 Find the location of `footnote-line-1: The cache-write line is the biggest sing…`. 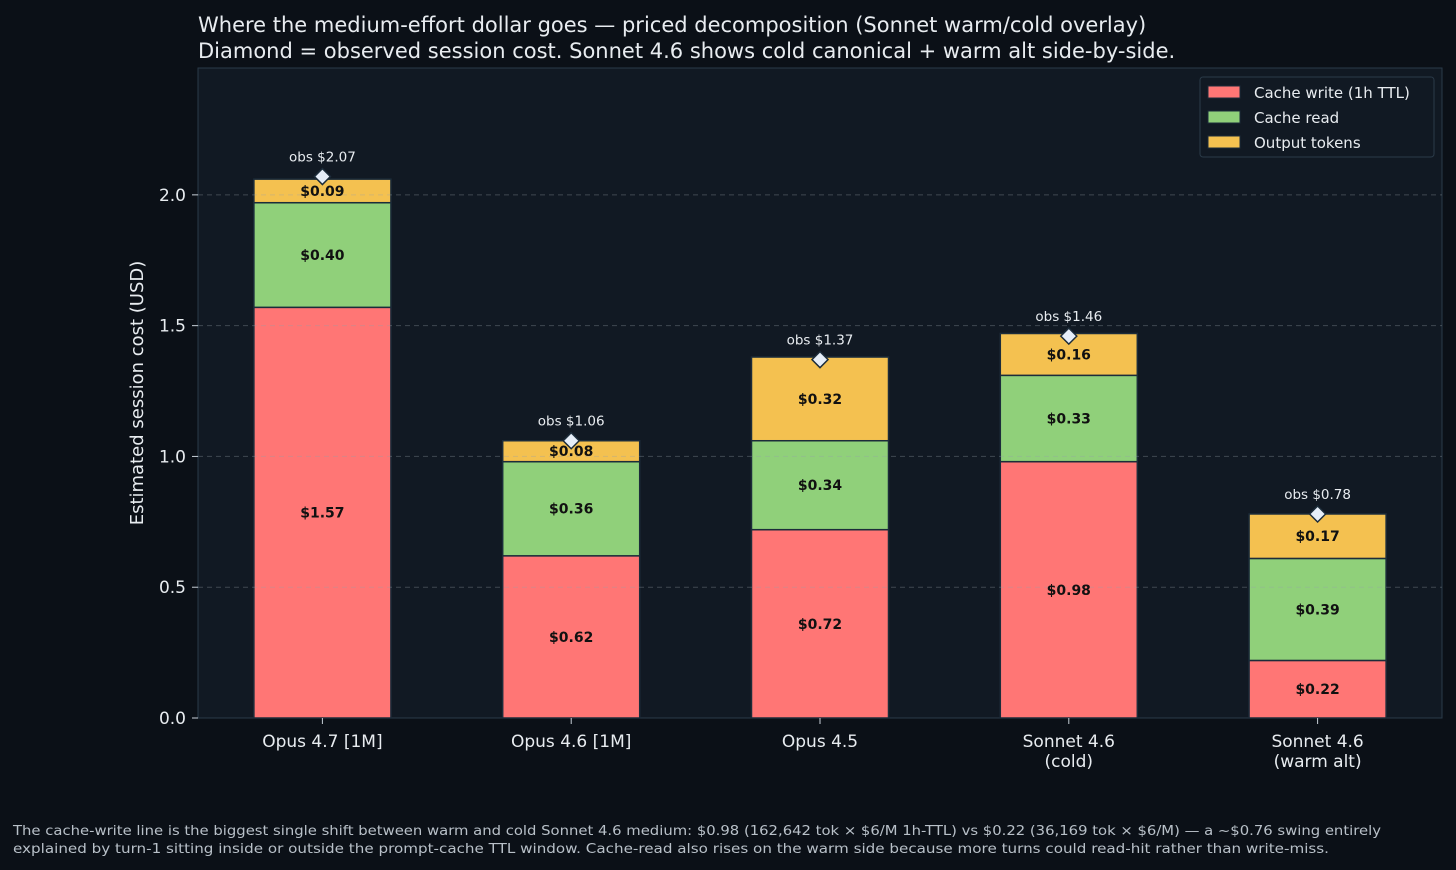

footnote-line-1: The cache-write line is the biggest sing… is located at coordinates (696, 831).